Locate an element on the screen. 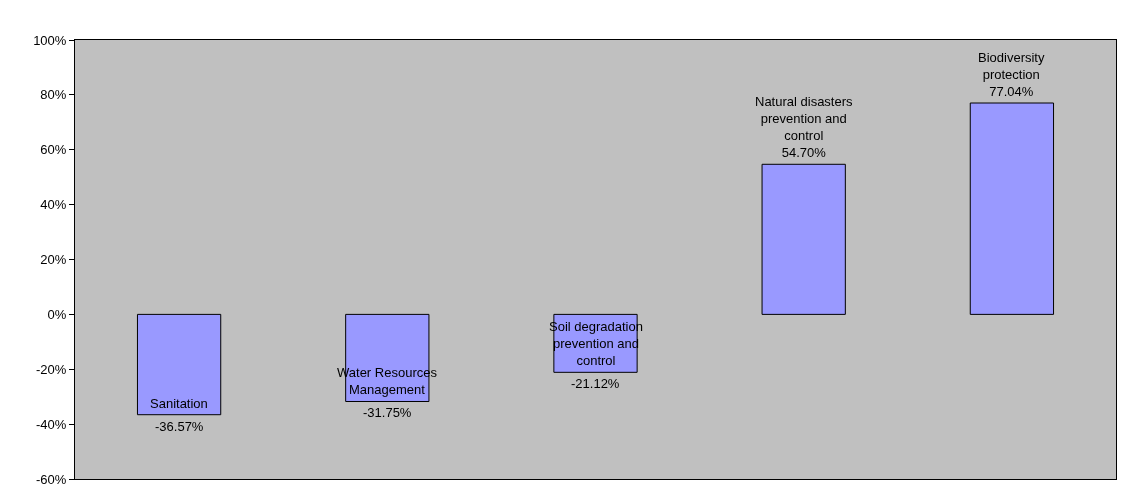 The height and width of the screenshot is (499, 1141). y-tick-label: 100% is located at coordinates (50, 40).